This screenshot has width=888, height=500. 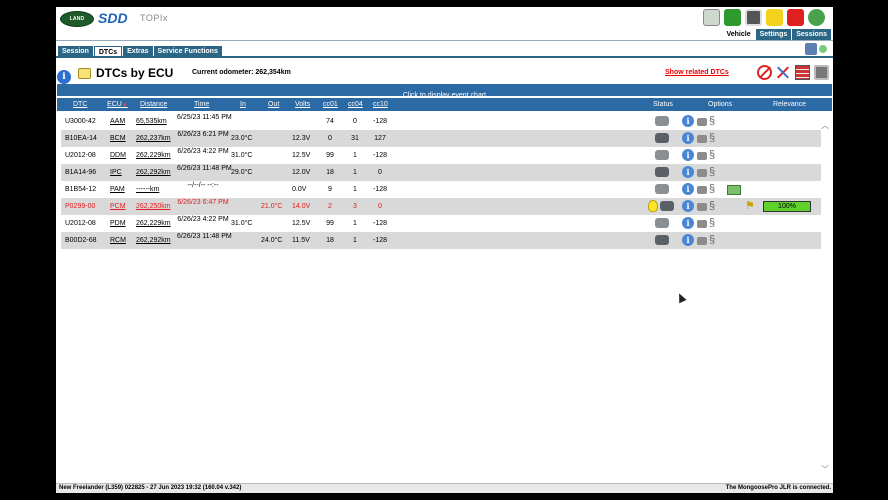 What do you see at coordinates (138, 51) in the screenshot?
I see `subtab-extras: Extras` at bounding box center [138, 51].